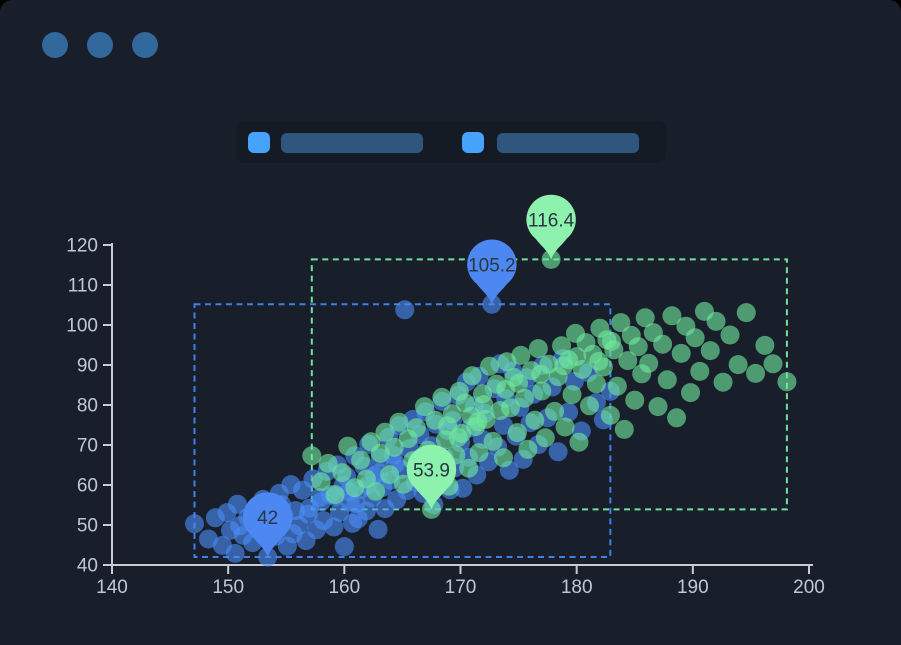  I want to click on x-tick-label: 170, so click(461, 587).